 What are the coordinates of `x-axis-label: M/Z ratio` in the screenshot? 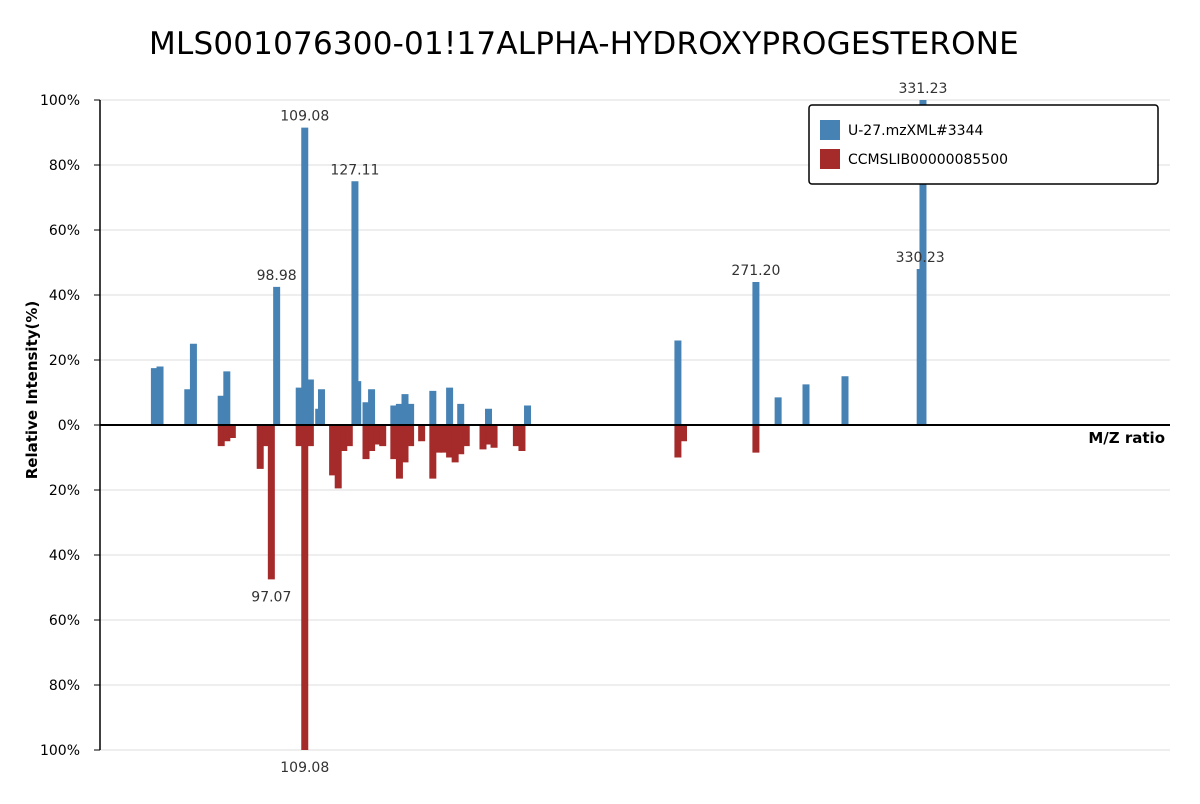 It's located at (1126, 438).